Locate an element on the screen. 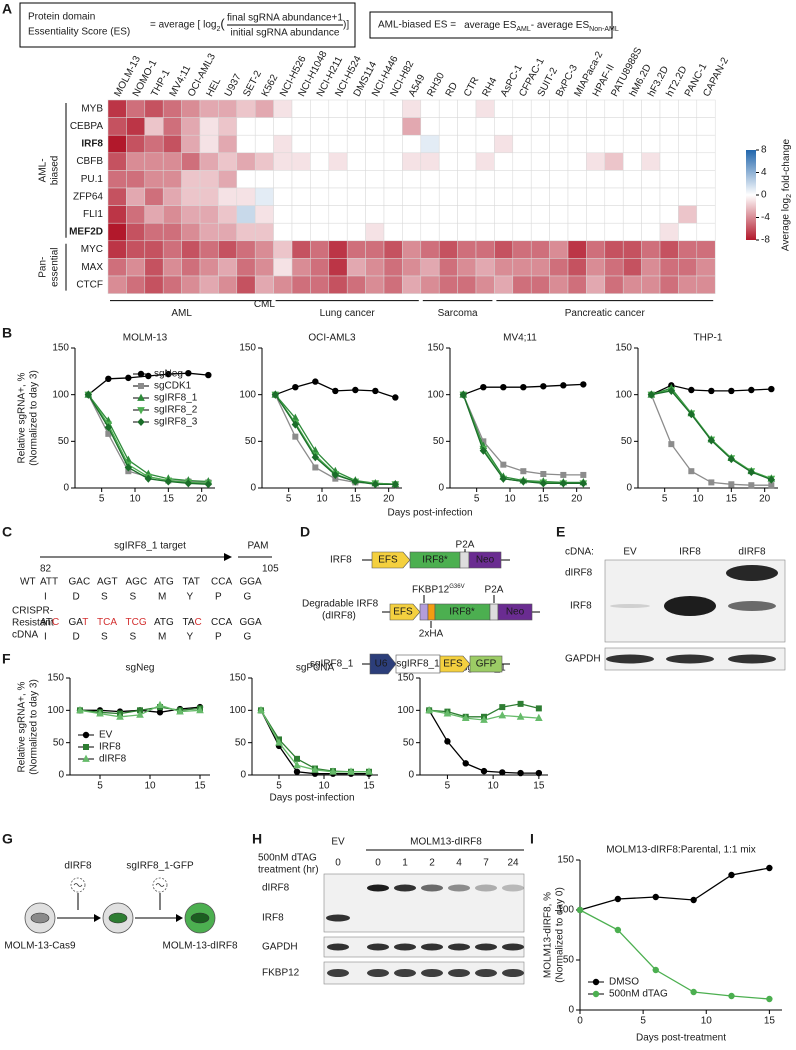  x-tick-label: 5 is located at coordinates (643, 1021).